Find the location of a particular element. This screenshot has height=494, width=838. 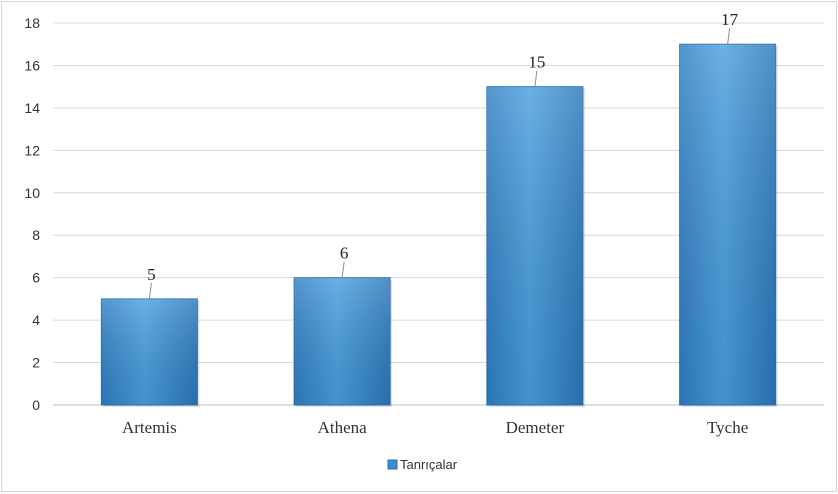

y-tick-label: 14 is located at coordinates (32, 108).